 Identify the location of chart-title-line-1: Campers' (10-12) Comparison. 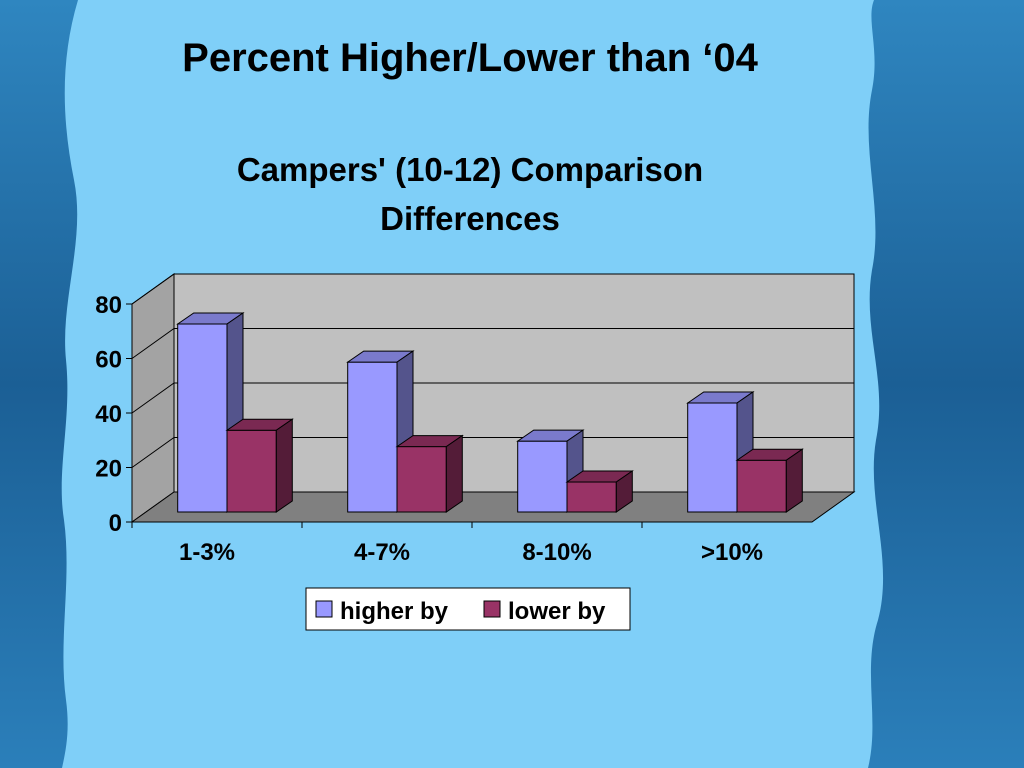
(470, 169).